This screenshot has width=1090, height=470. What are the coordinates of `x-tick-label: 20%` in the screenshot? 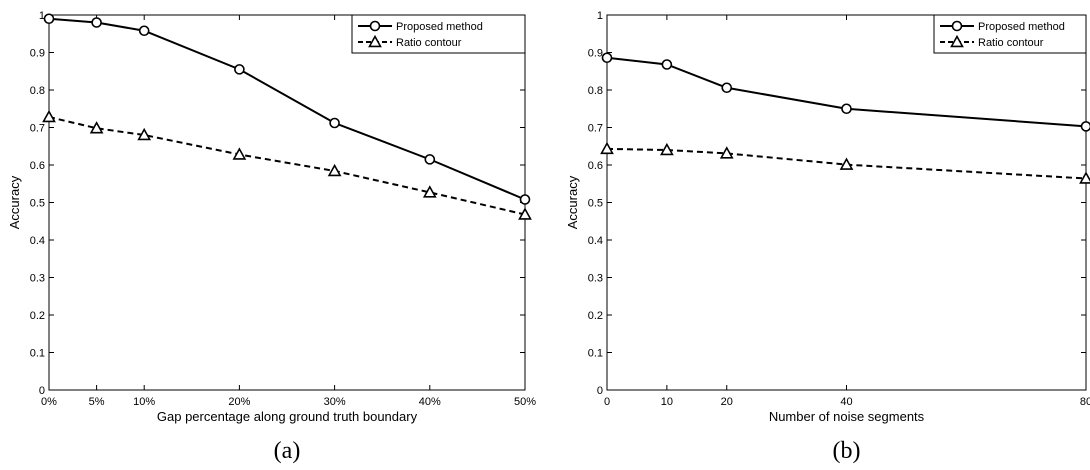 It's located at (239, 402).